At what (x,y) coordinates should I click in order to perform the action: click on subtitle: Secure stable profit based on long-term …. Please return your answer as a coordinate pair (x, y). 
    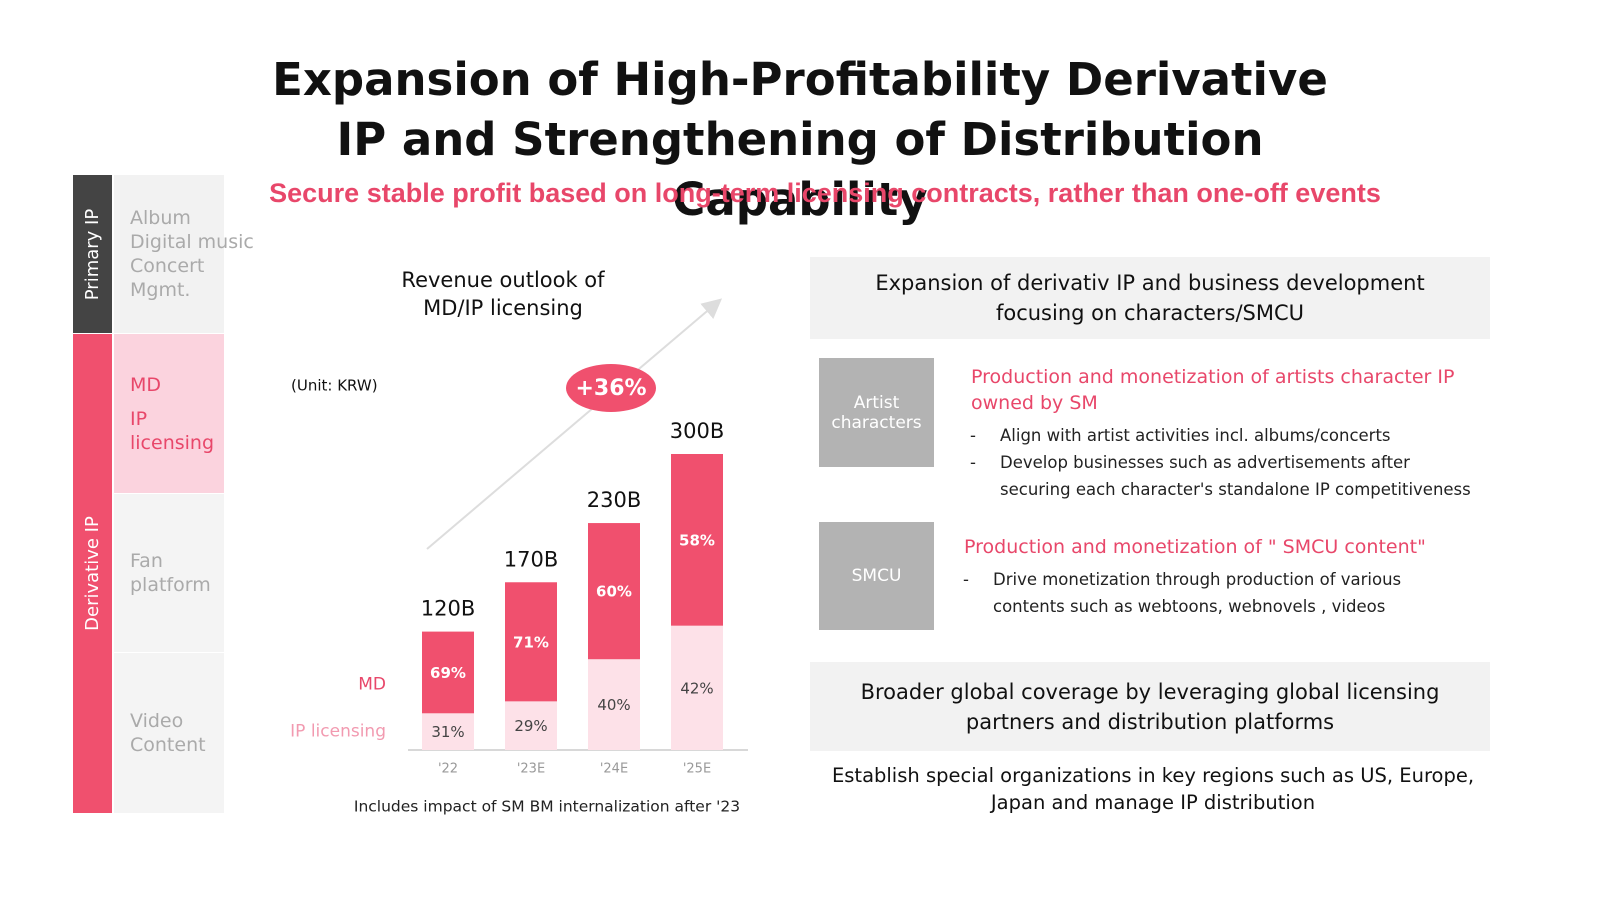
    Looking at the image, I should click on (825, 193).